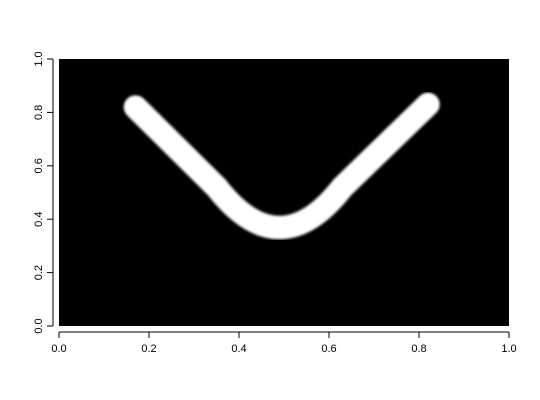 This screenshot has height=400, width=540. I want to click on y-tick-label: 0.2, so click(39, 272).